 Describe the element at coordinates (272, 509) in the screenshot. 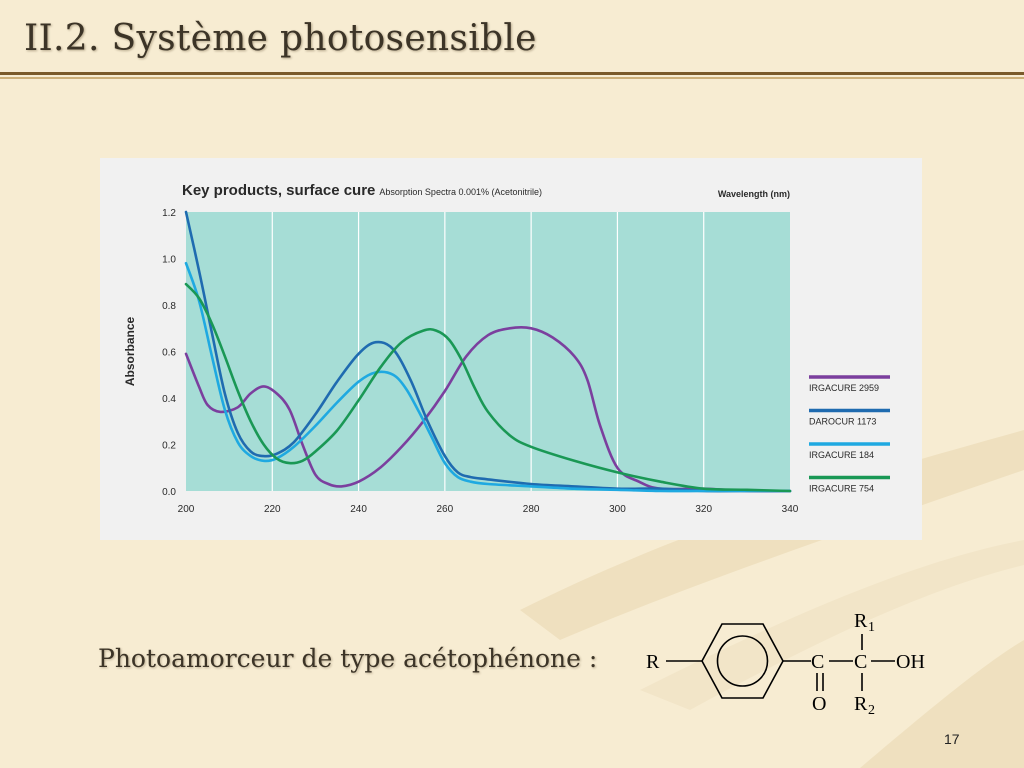

I see `x-tick-label: 220` at that location.